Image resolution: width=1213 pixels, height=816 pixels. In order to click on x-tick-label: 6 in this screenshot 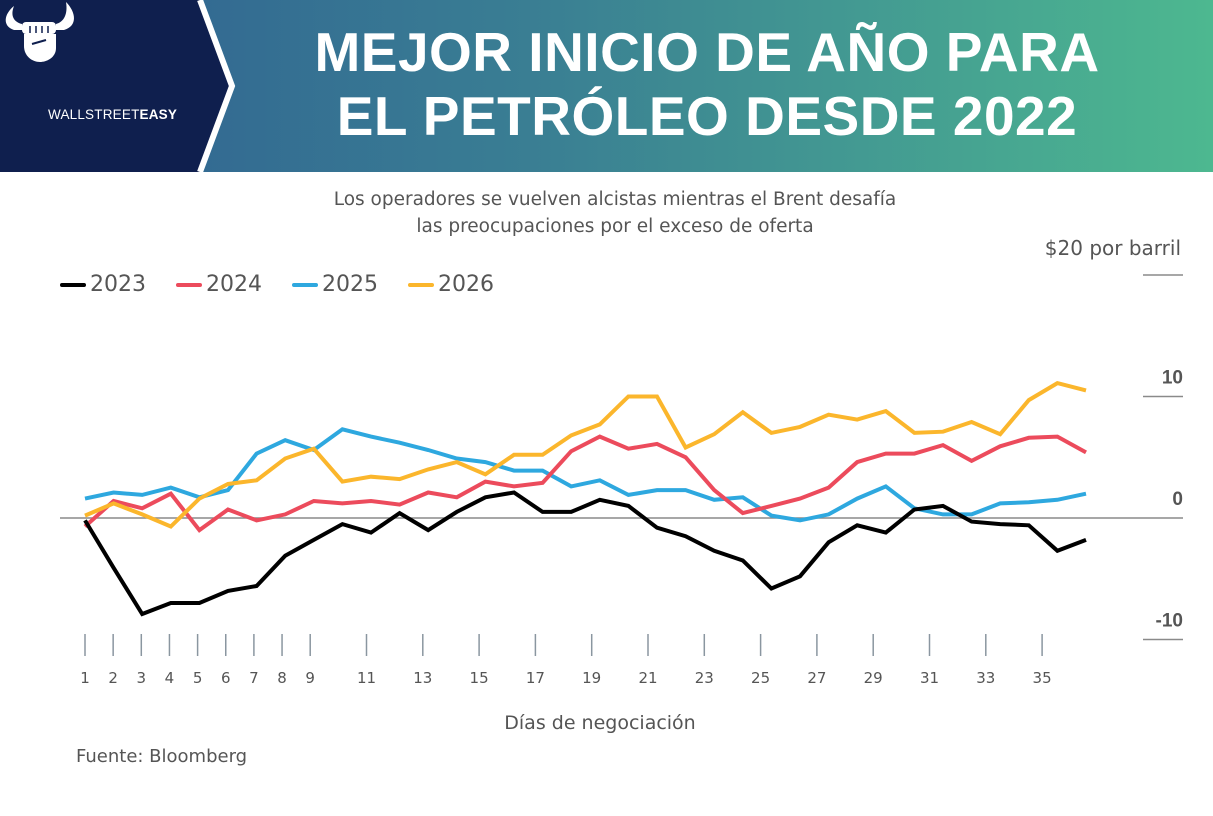, I will do `click(226, 678)`.